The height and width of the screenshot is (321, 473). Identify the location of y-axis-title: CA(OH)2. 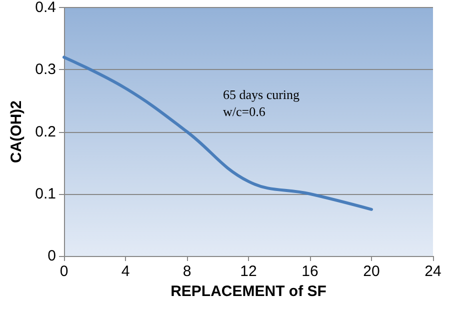
(16, 131).